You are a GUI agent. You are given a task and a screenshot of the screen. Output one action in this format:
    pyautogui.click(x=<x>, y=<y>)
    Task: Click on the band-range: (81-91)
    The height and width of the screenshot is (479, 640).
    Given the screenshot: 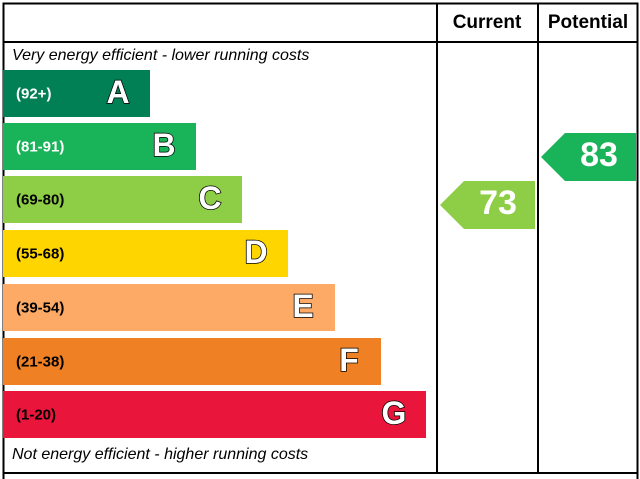 What is the action you would take?
    pyautogui.click(x=40, y=146)
    